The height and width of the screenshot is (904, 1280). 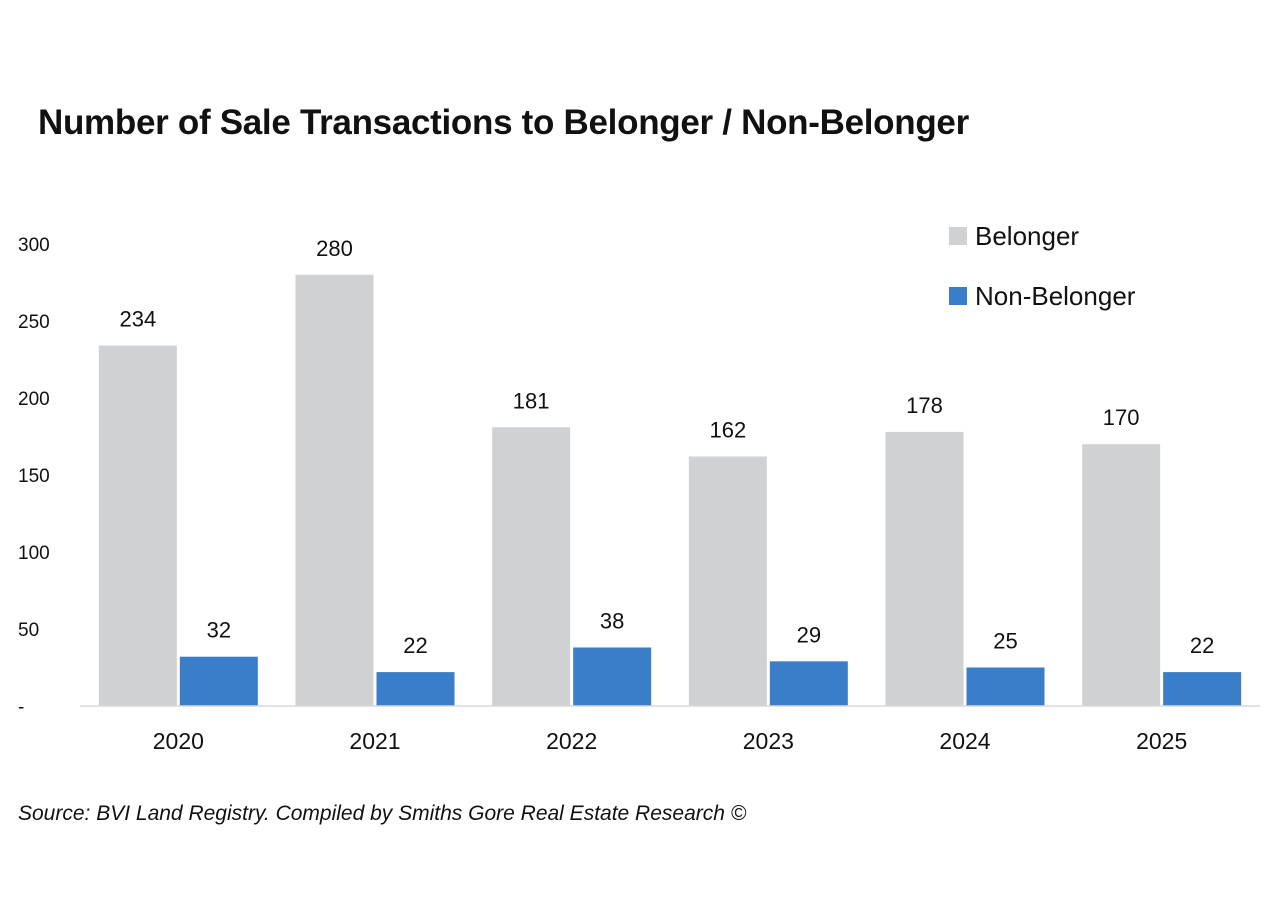 I want to click on bar-non-belonger-2024, so click(x=1005, y=686).